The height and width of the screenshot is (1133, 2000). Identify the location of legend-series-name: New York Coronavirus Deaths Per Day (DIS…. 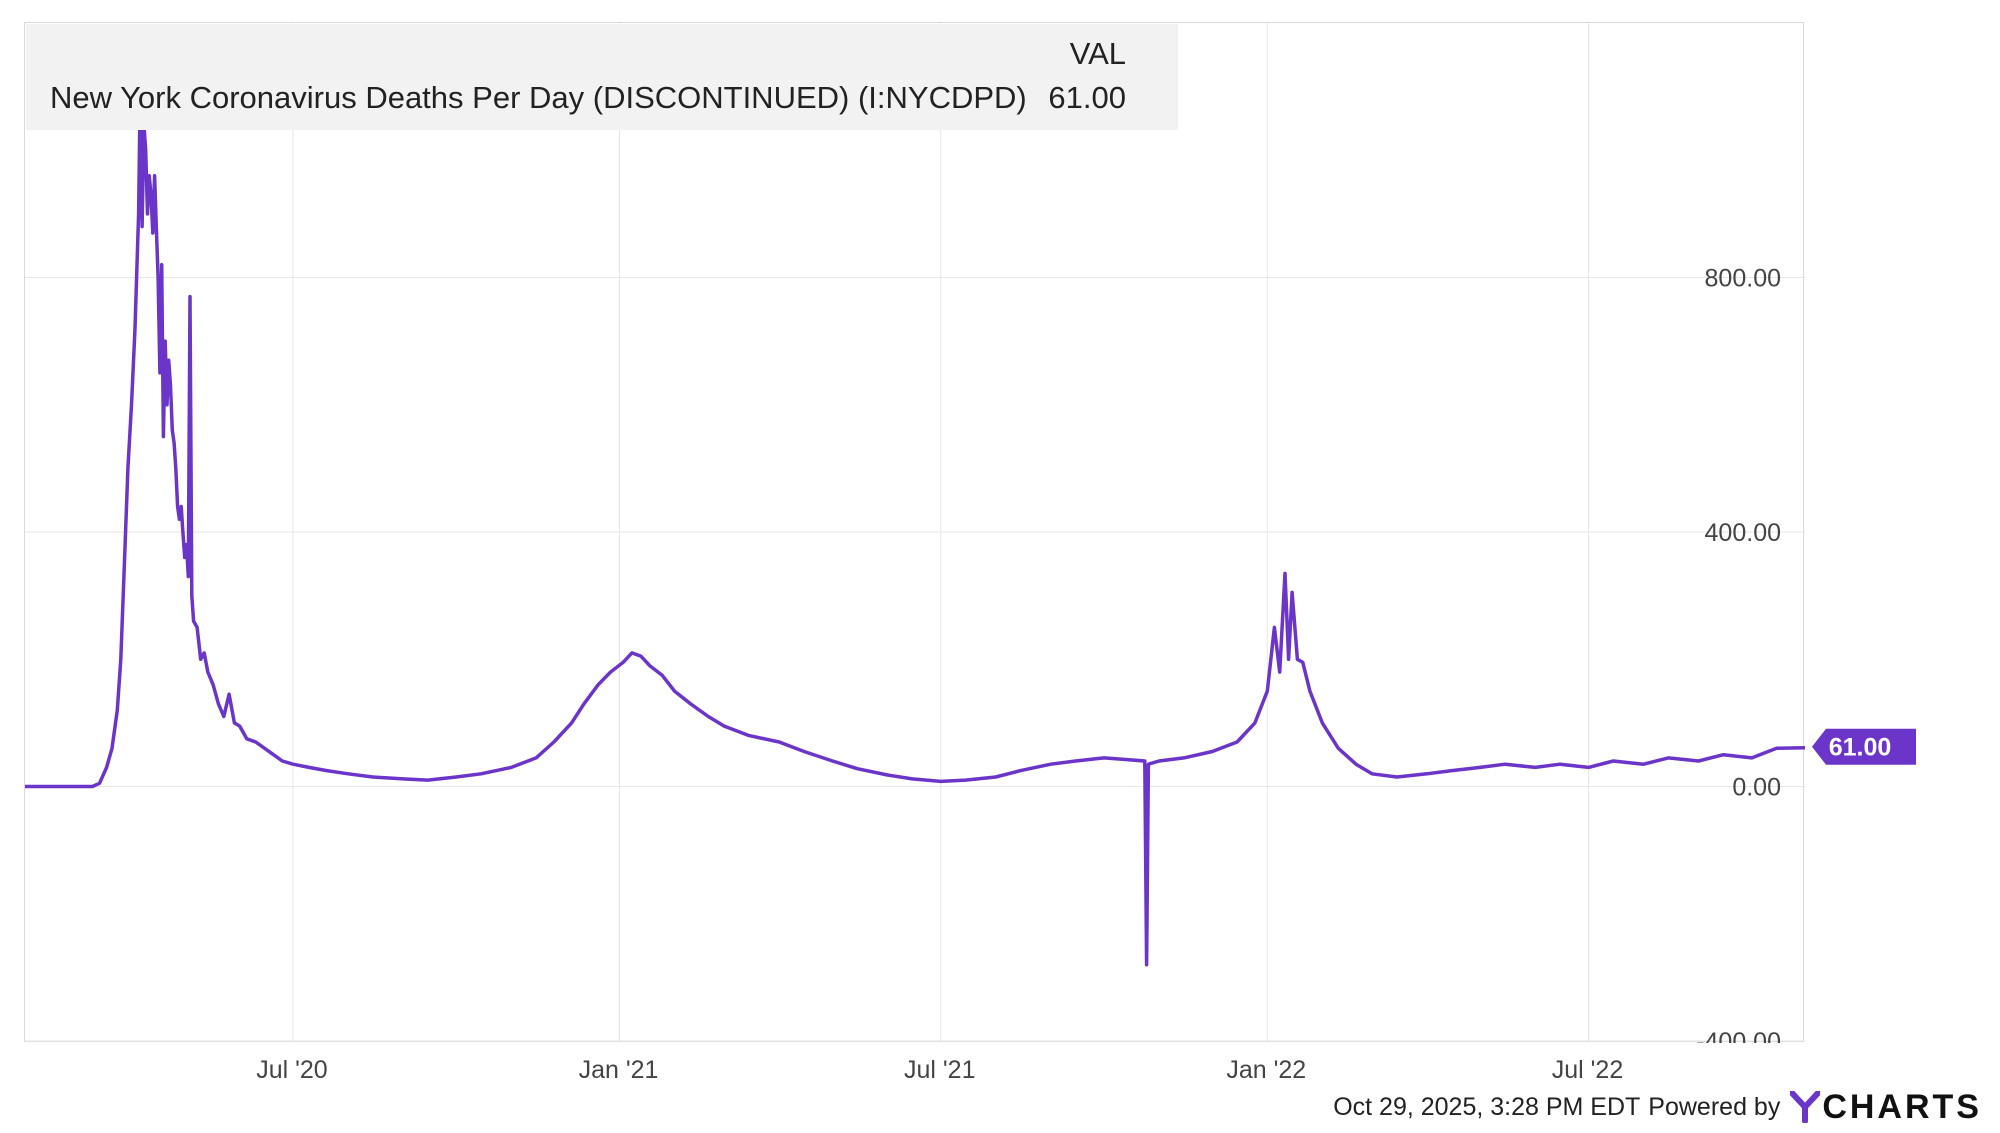
(538, 97).